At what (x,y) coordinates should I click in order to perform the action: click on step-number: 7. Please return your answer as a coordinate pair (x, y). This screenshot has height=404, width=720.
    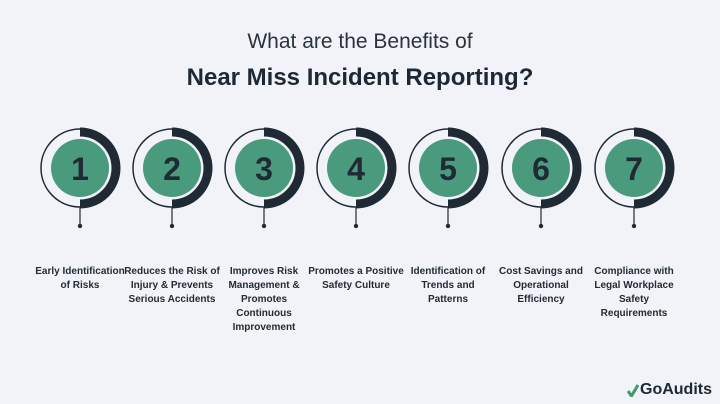
    Looking at the image, I should click on (634, 169).